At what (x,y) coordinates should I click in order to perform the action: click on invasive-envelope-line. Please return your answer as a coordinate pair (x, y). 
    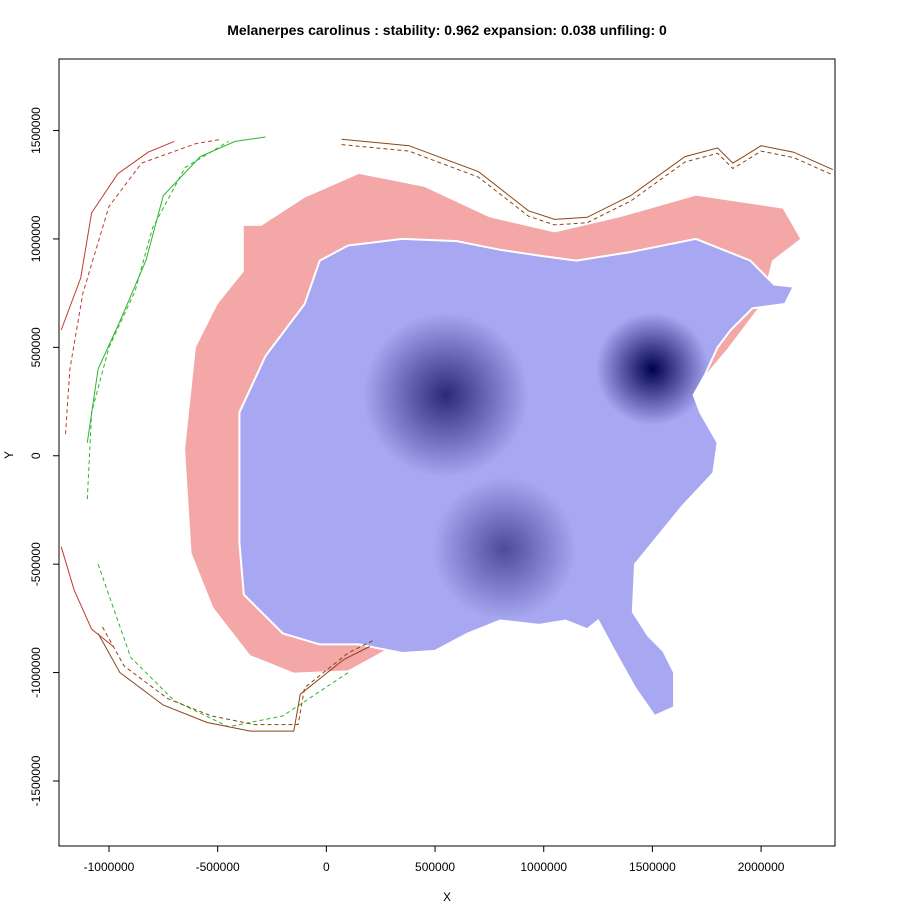
    Looking at the image, I should click on (117, 235).